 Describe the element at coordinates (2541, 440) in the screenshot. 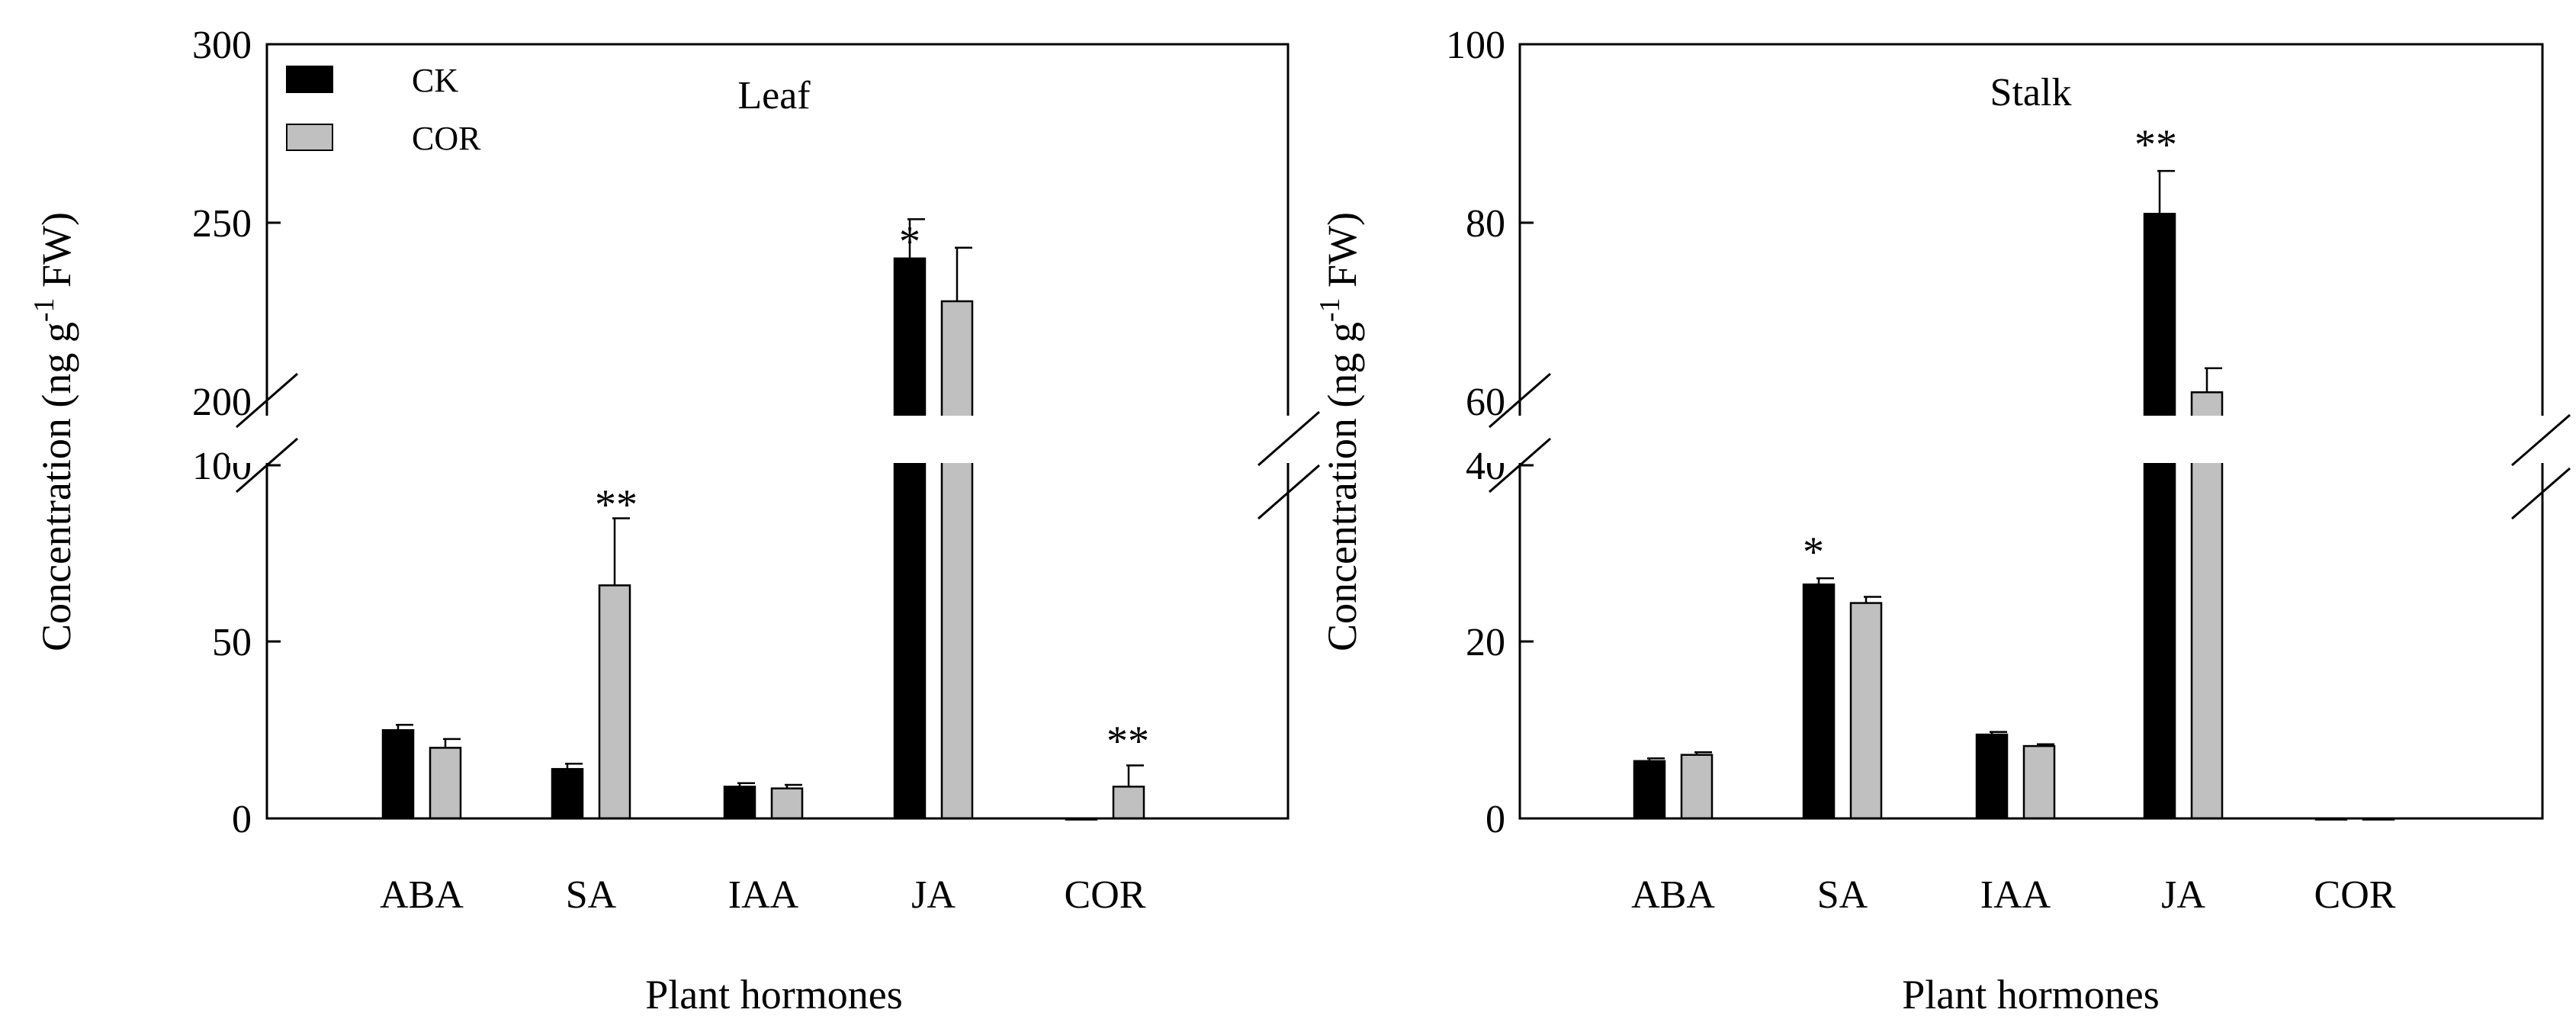

I see `stalk-break-mark-right-upper` at that location.